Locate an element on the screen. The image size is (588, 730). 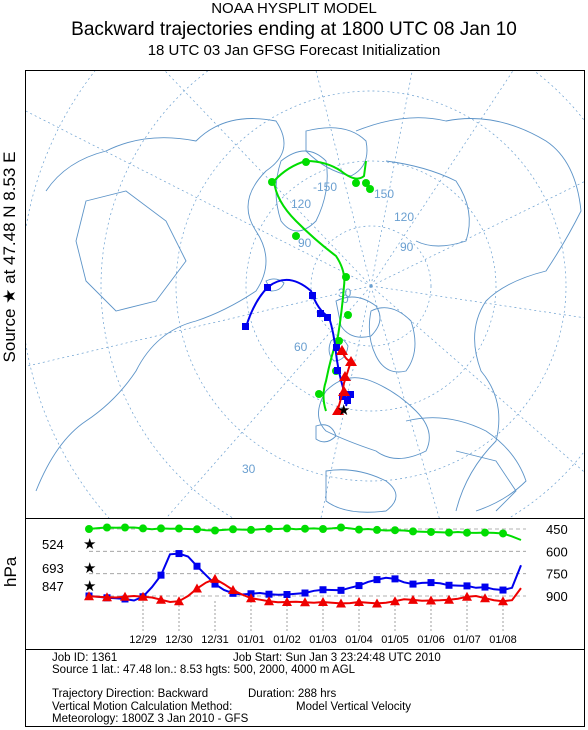
date-tick-label: 12/31 is located at coordinates (215, 640).